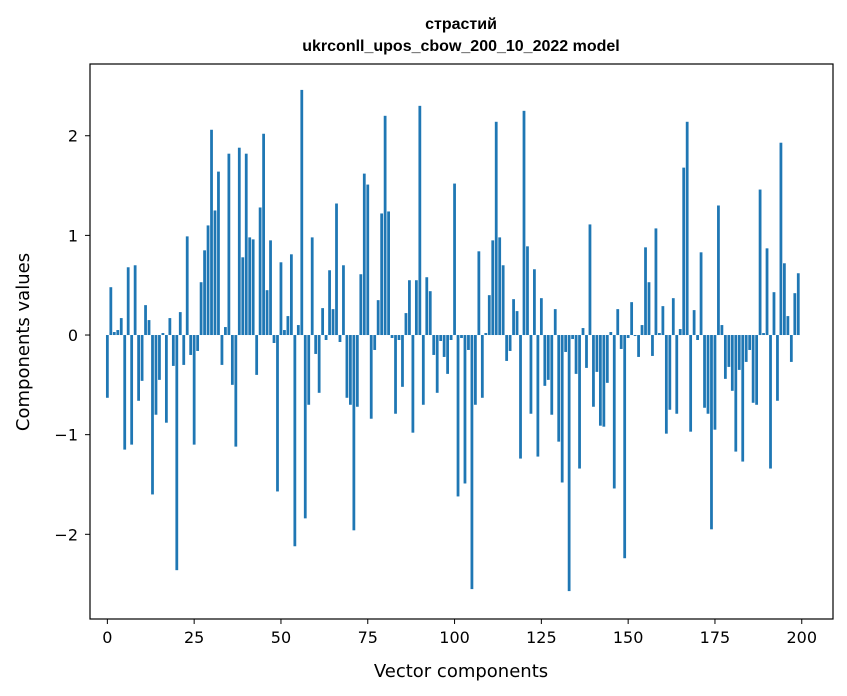 This screenshot has width=847, height=696. What do you see at coordinates (23, 342) in the screenshot?
I see `y-axis-label: Components values` at bounding box center [23, 342].